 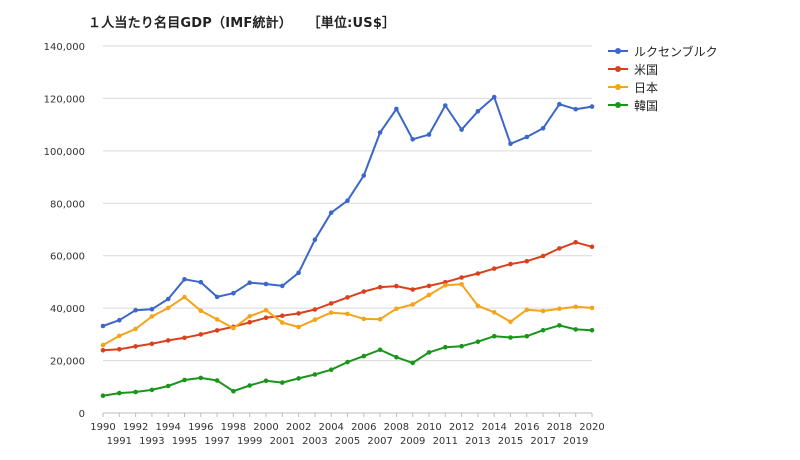 I want to click on x-tick-label: 2009, so click(x=412, y=441).